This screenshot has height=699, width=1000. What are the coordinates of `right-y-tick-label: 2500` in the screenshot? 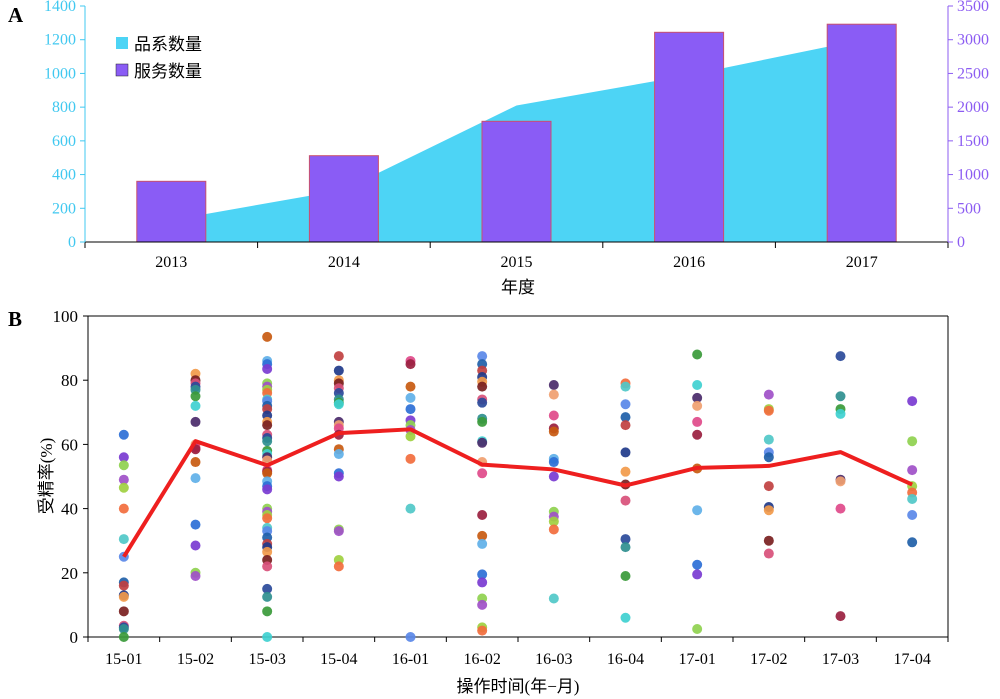 It's located at (973, 73).